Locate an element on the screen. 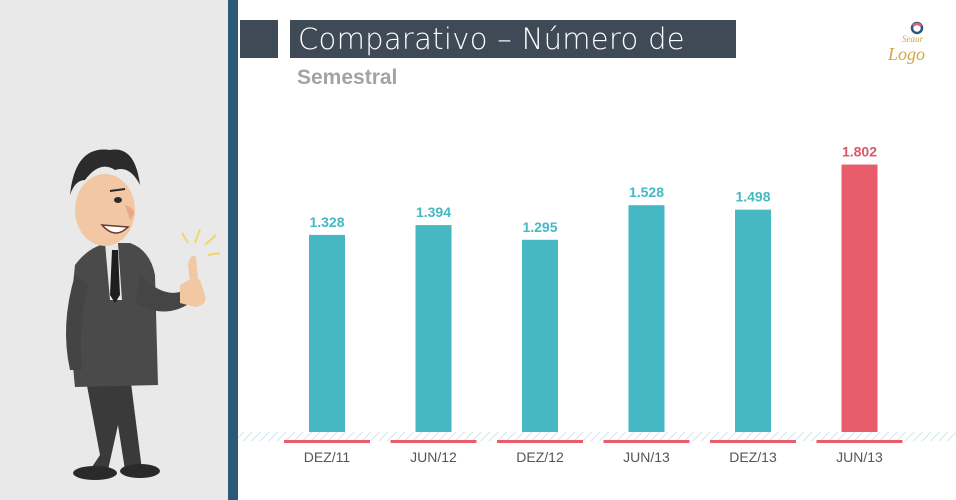 The image size is (956, 500). category-label-3: JUN/13 is located at coordinates (646, 457).